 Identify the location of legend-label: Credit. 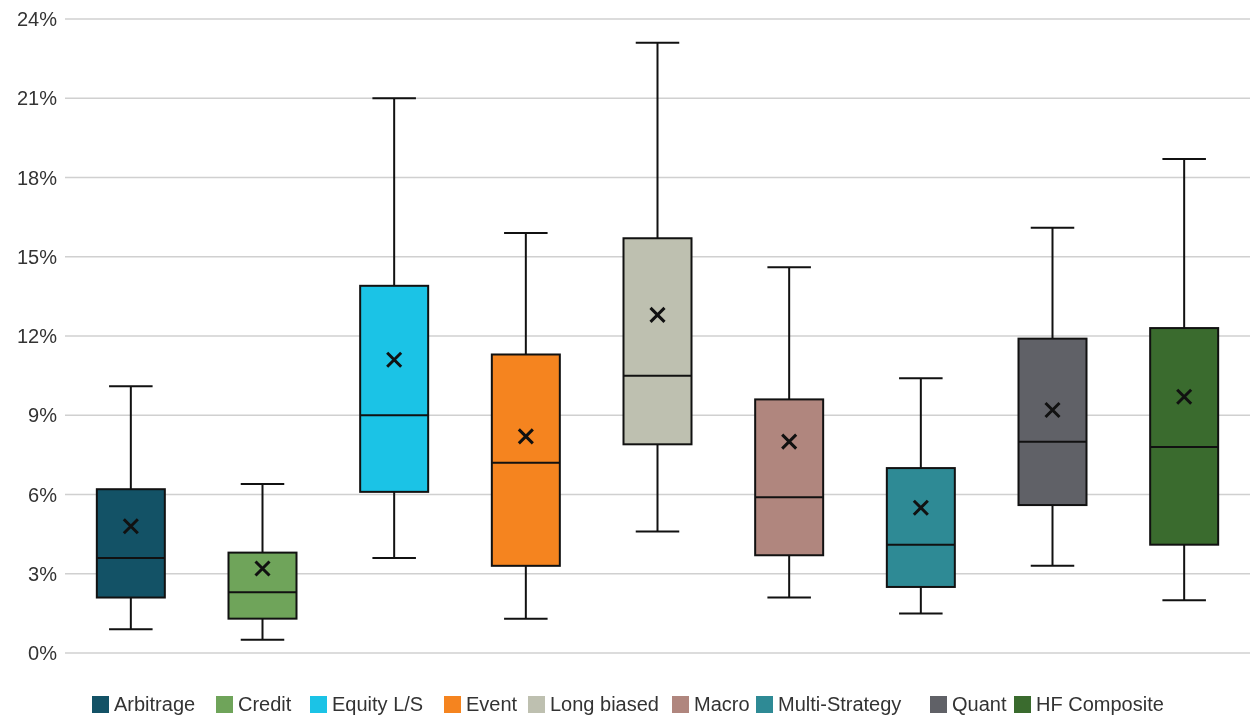
(265, 704).